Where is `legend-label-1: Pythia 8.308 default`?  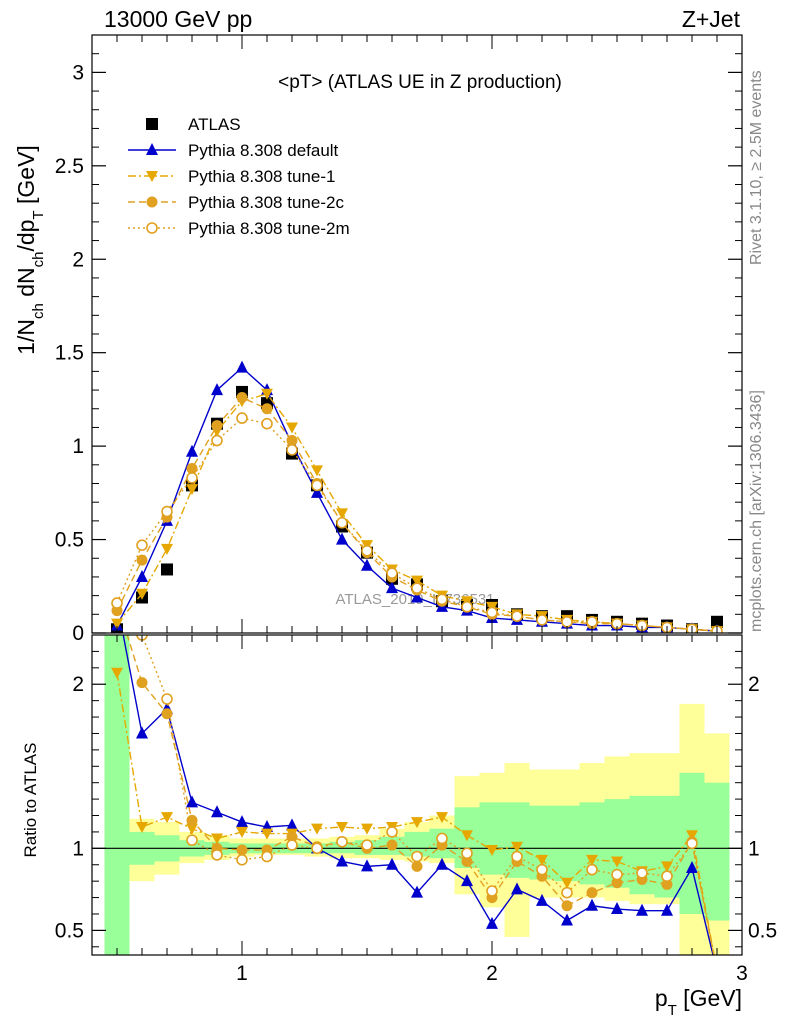
legend-label-1: Pythia 8.308 default is located at coordinates (263, 150).